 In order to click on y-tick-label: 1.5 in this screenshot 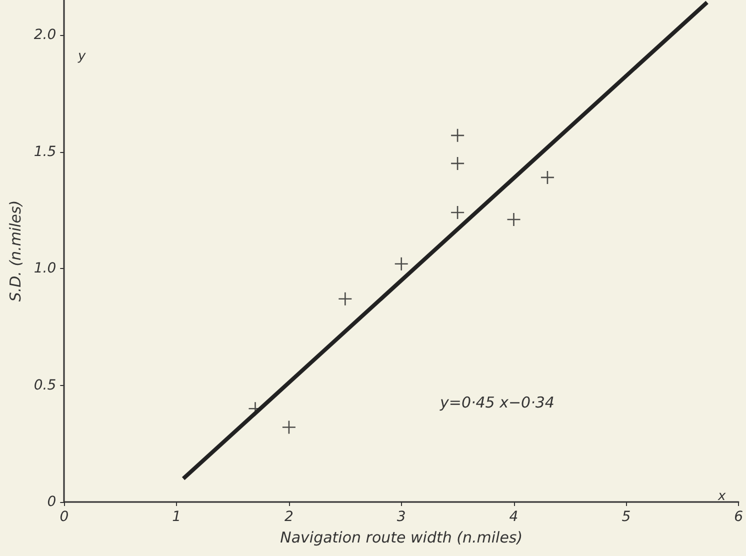, I will do `click(45, 152)`.